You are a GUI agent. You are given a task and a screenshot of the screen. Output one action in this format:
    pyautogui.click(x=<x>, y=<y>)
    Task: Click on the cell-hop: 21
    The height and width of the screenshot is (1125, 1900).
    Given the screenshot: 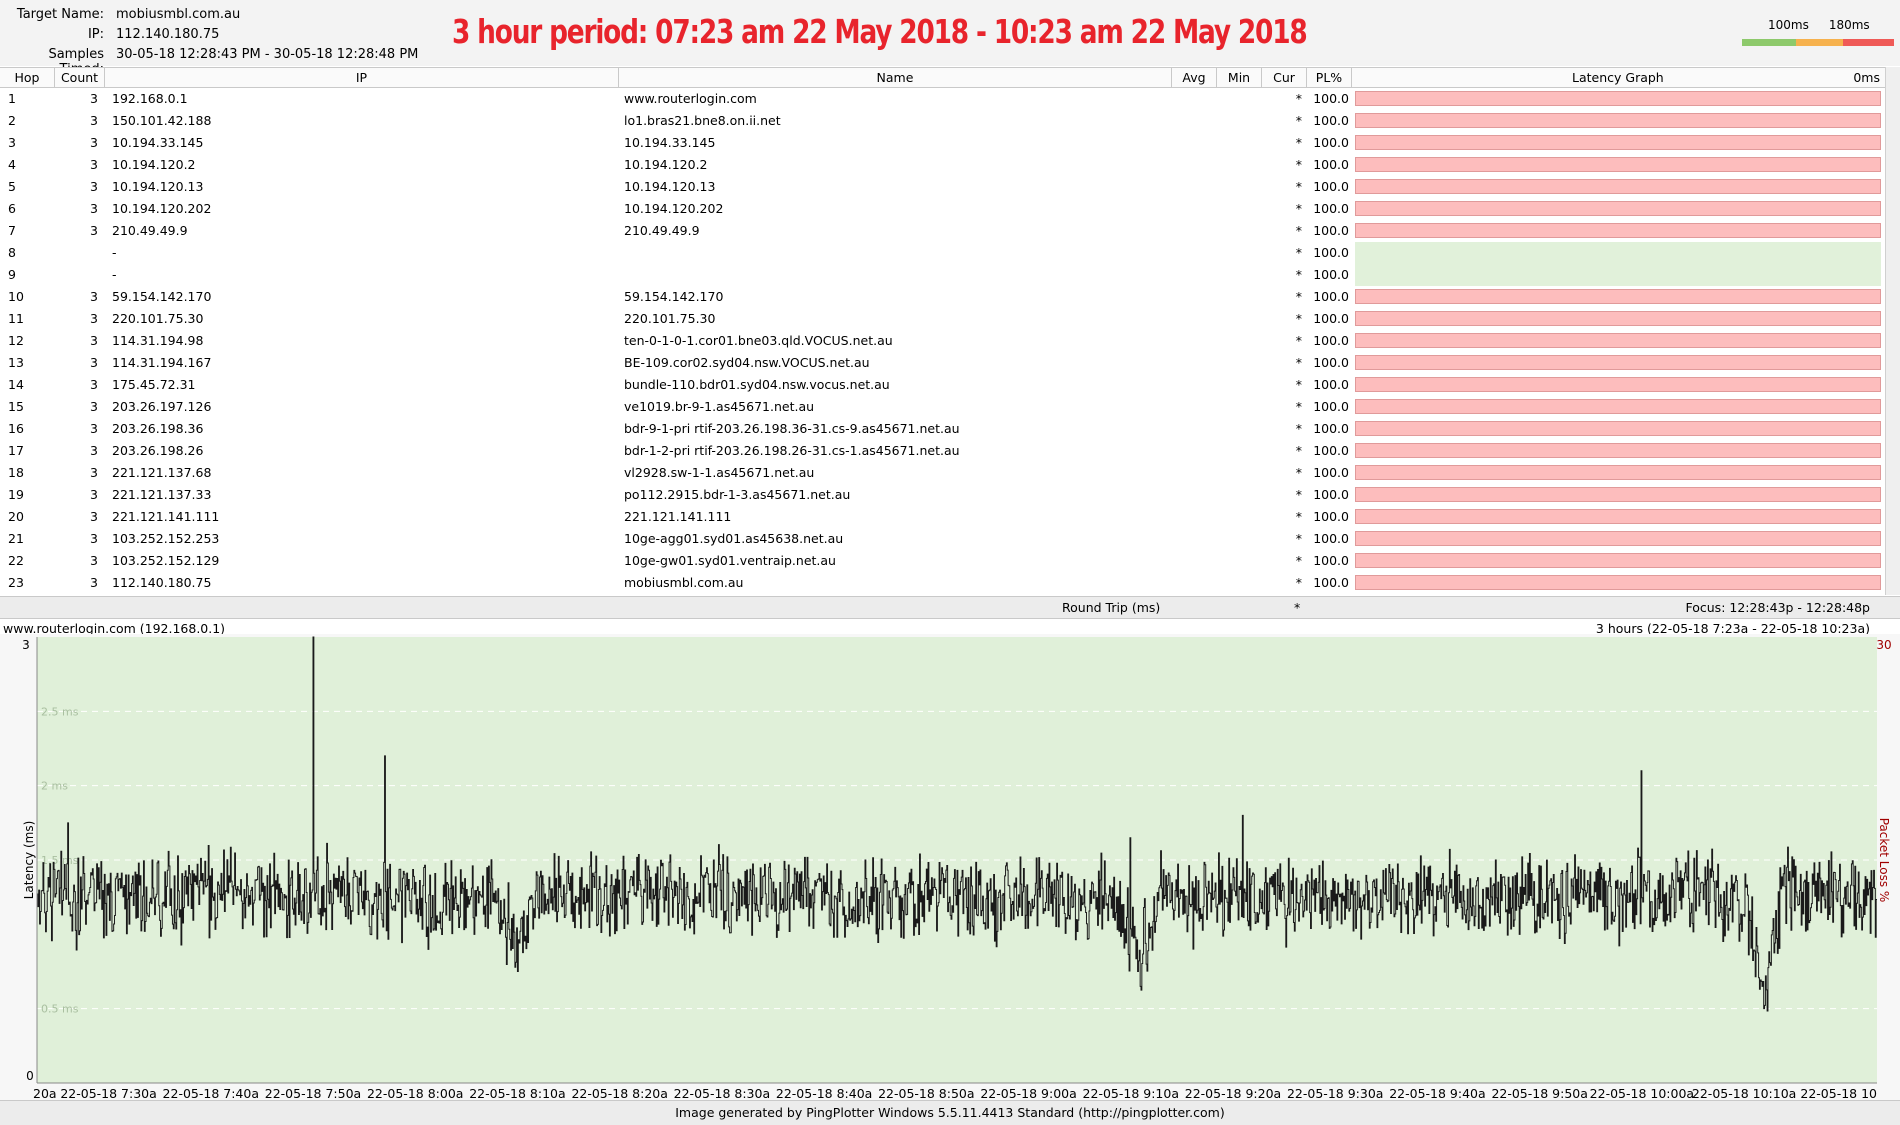 What is the action you would take?
    pyautogui.click(x=16, y=538)
    